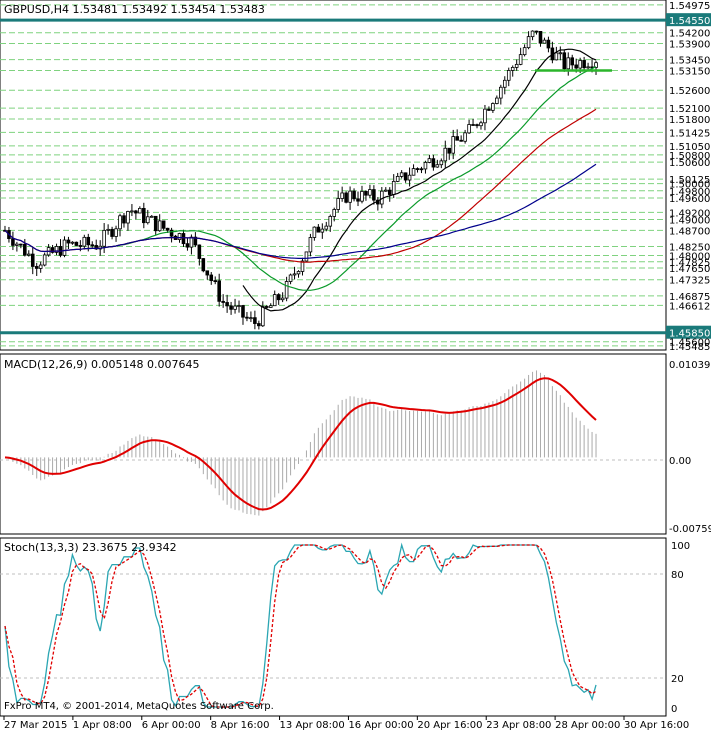  I want to click on price-axis-label: 1.53900, so click(689, 45).